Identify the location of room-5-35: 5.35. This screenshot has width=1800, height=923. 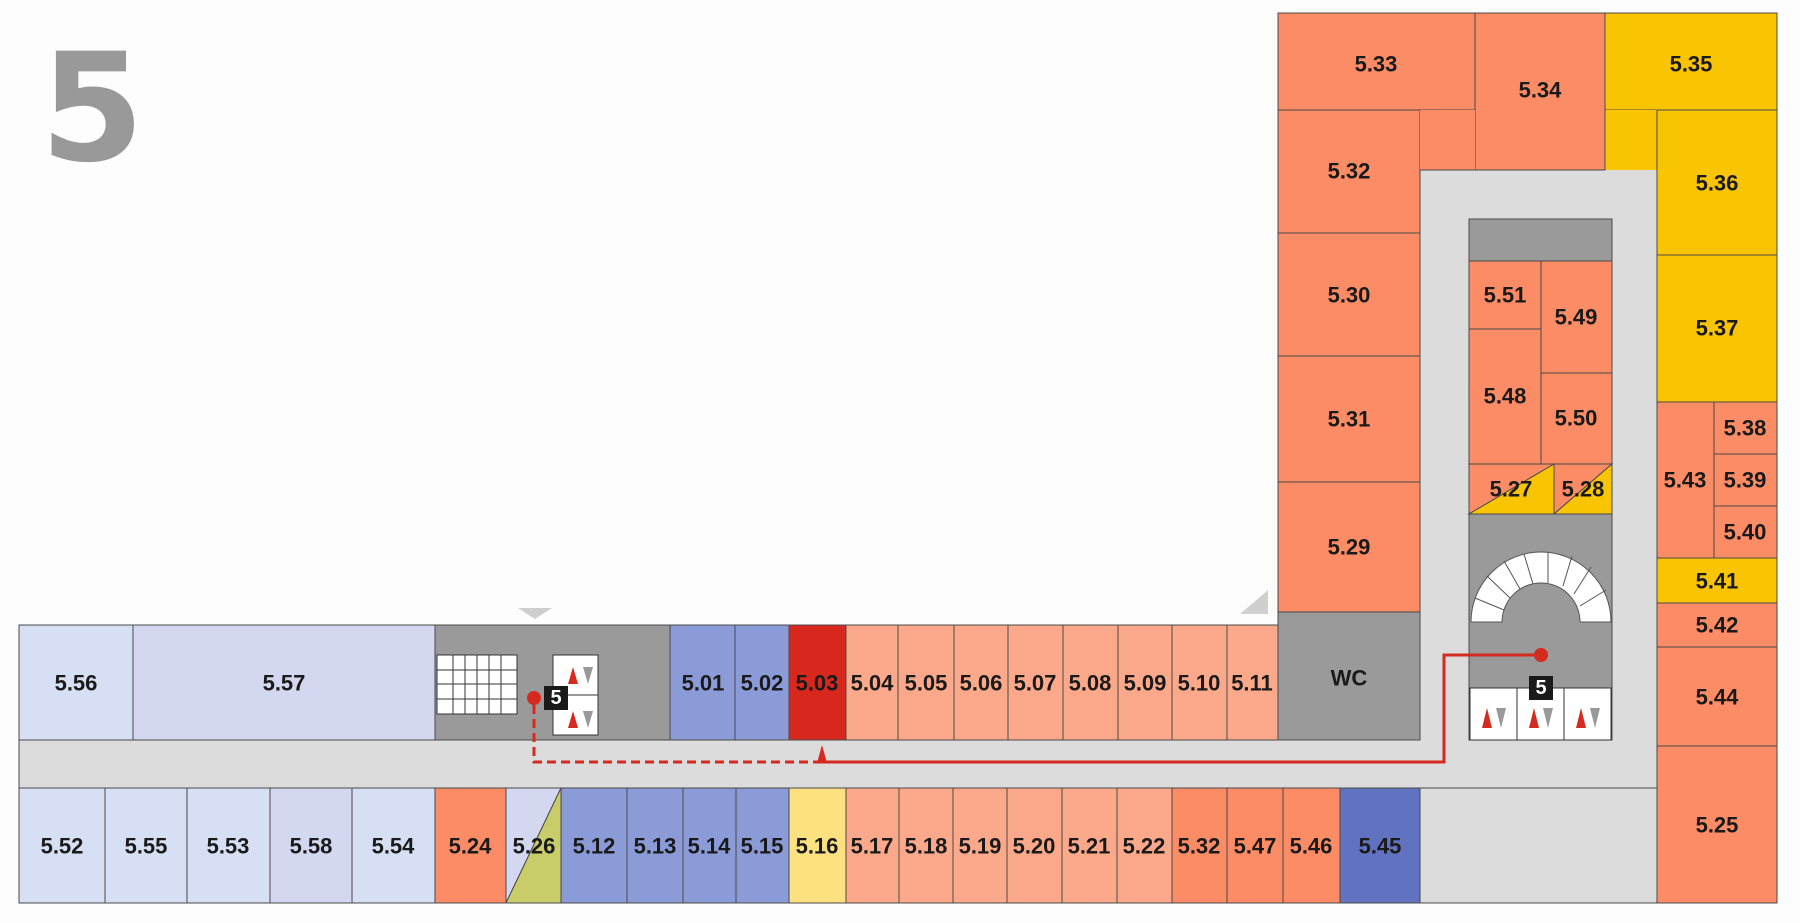
(1691, 61).